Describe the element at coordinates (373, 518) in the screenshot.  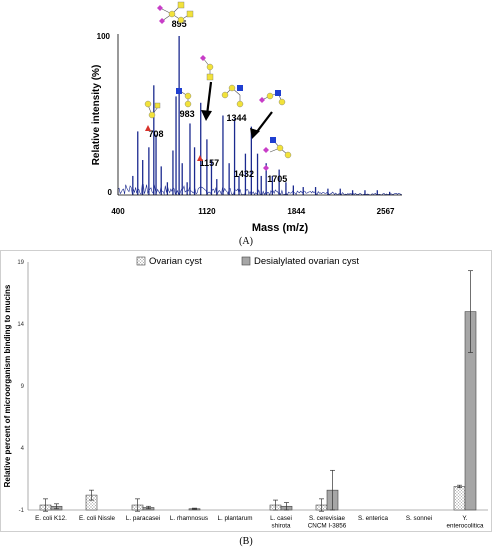
I see `category-label: S. enterica` at that location.